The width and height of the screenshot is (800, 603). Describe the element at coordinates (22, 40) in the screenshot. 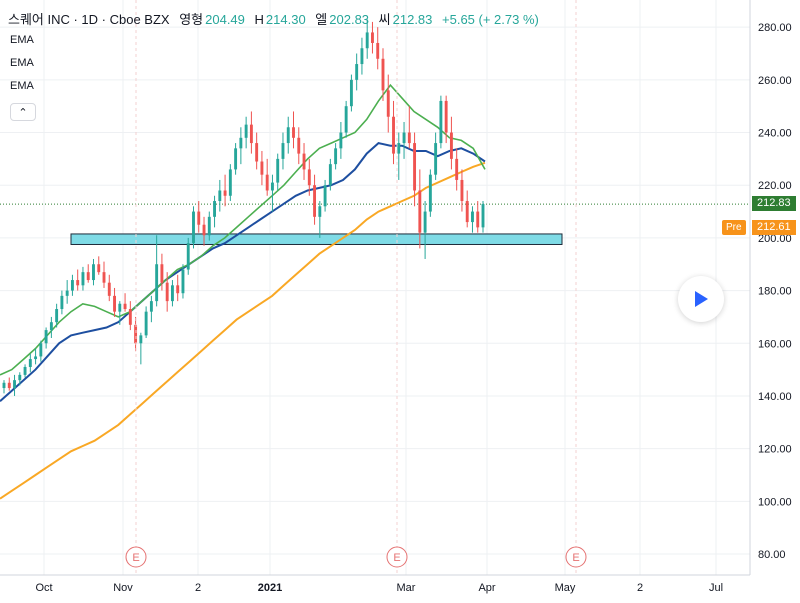

I see `indicator-ema-1: EMA` at that location.